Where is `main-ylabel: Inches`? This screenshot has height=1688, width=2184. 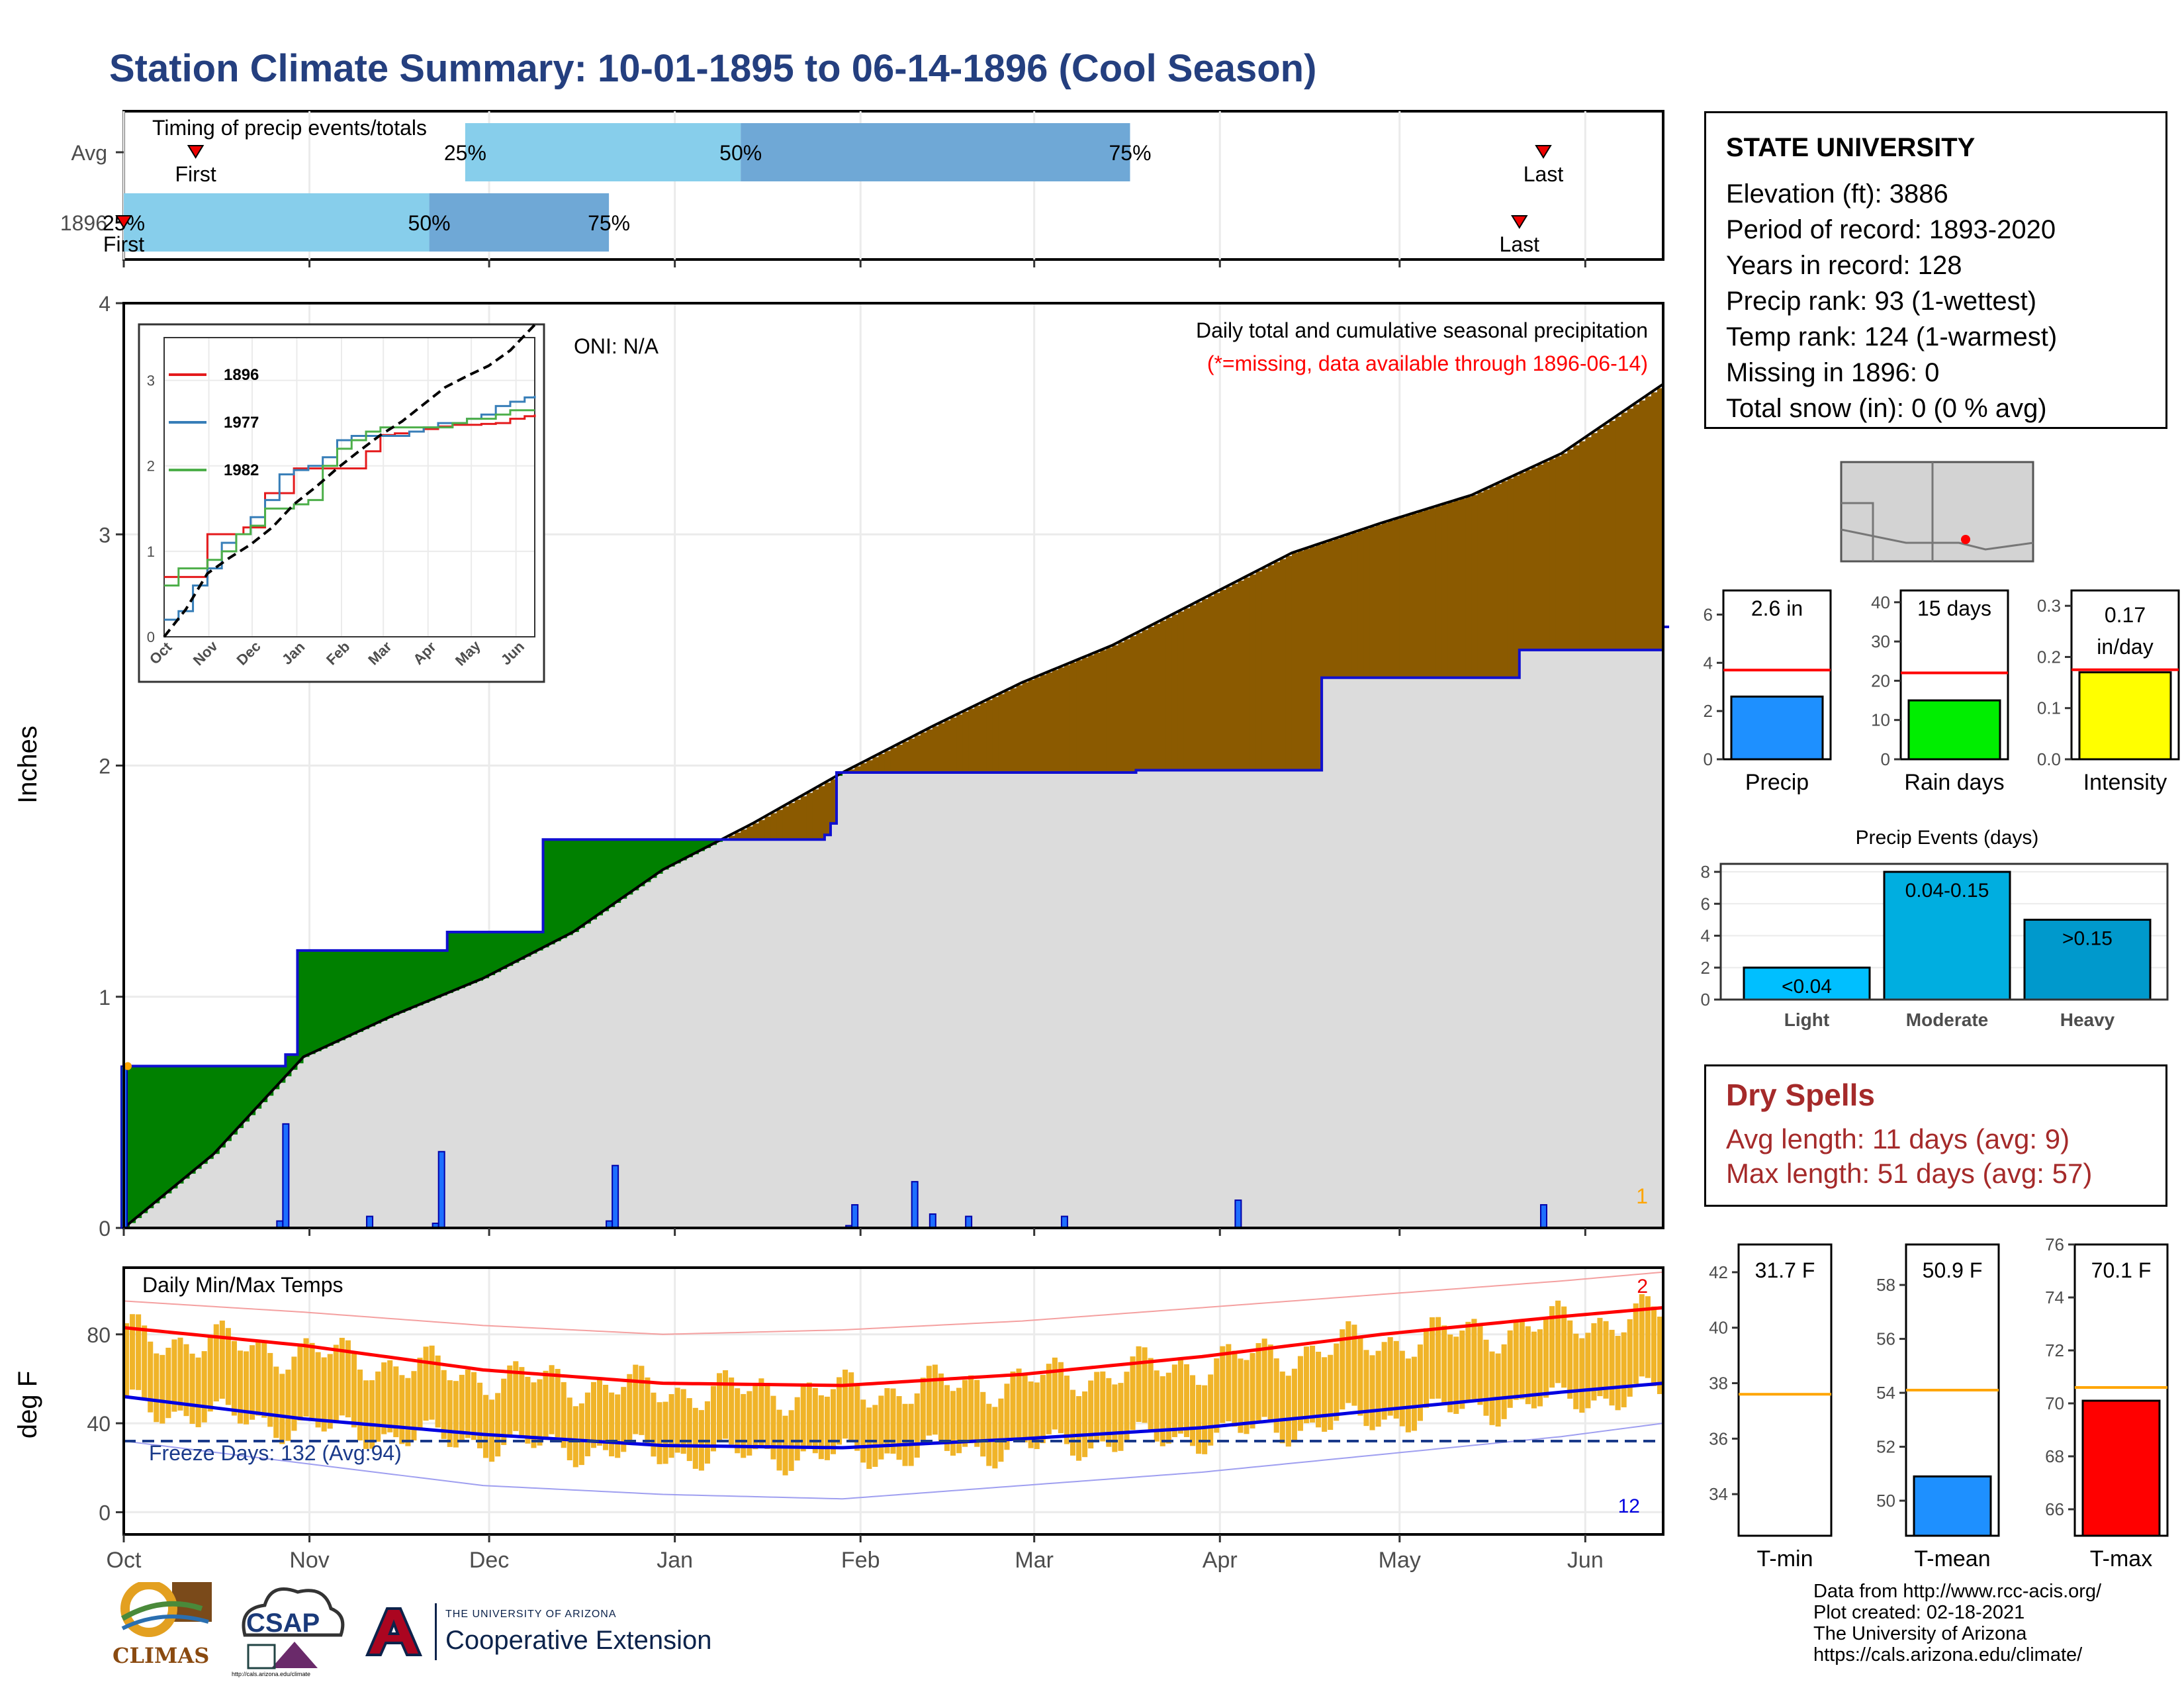
main-ylabel: Inches is located at coordinates (28, 765).